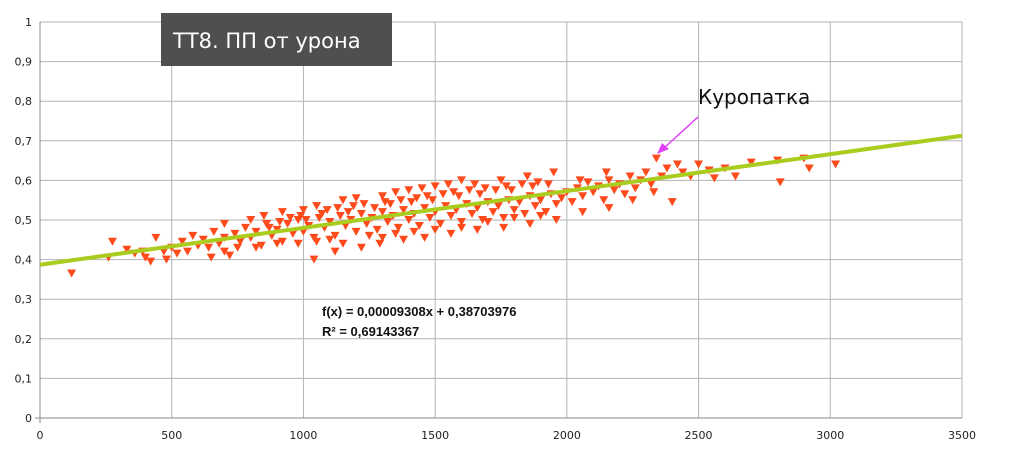 This screenshot has width=1010, height=468. What do you see at coordinates (24, 260) in the screenshot?
I see `y-tick-label: 0,4` at bounding box center [24, 260].